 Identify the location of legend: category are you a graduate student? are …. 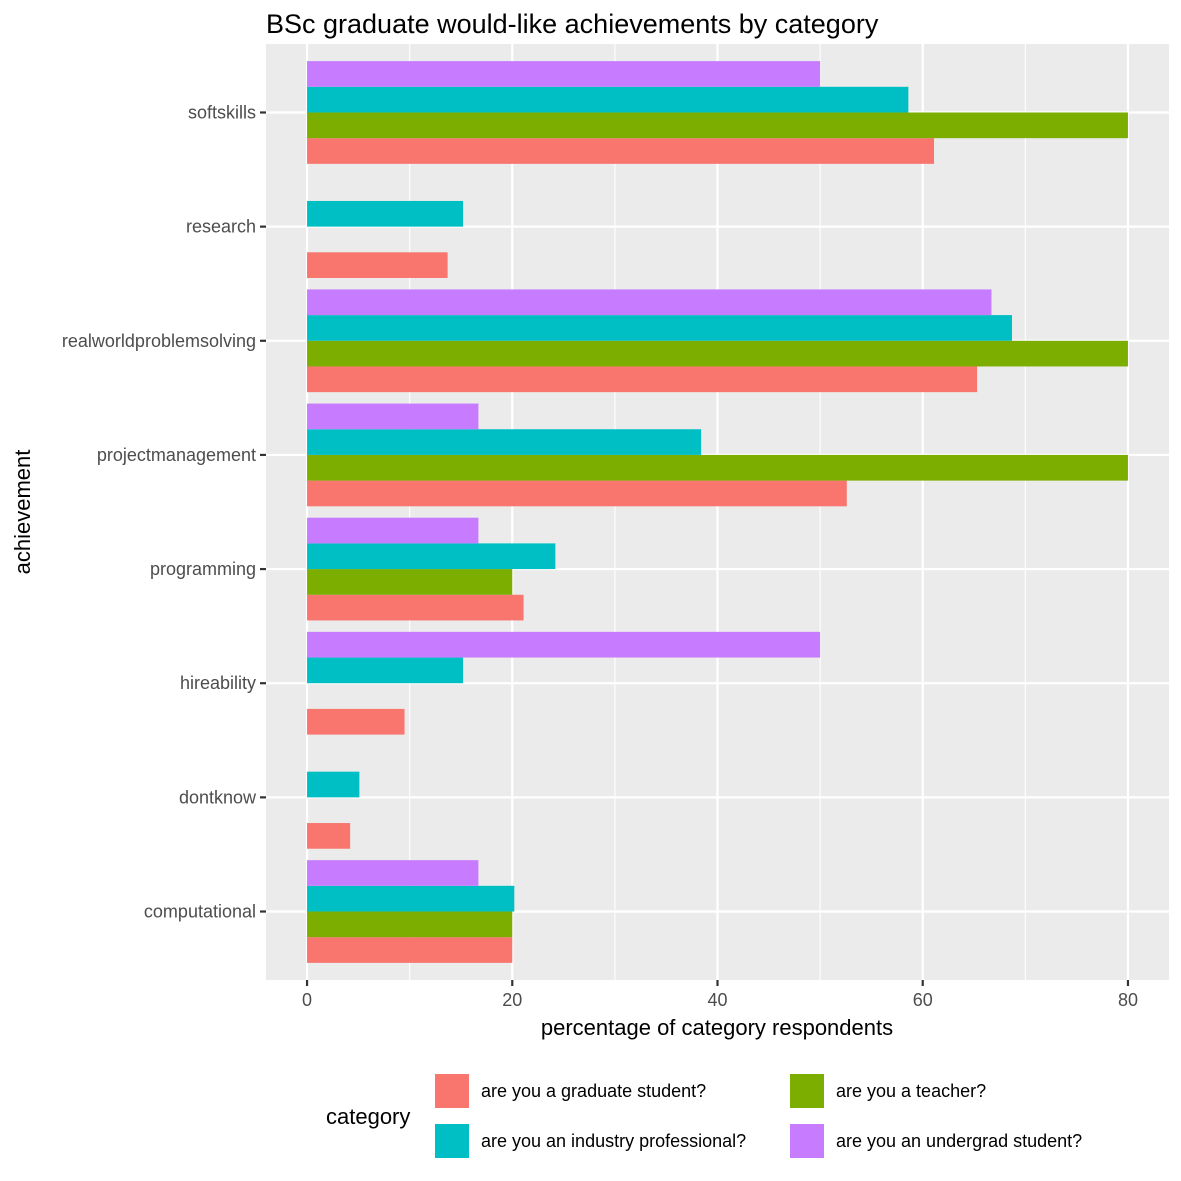
(704, 1116).